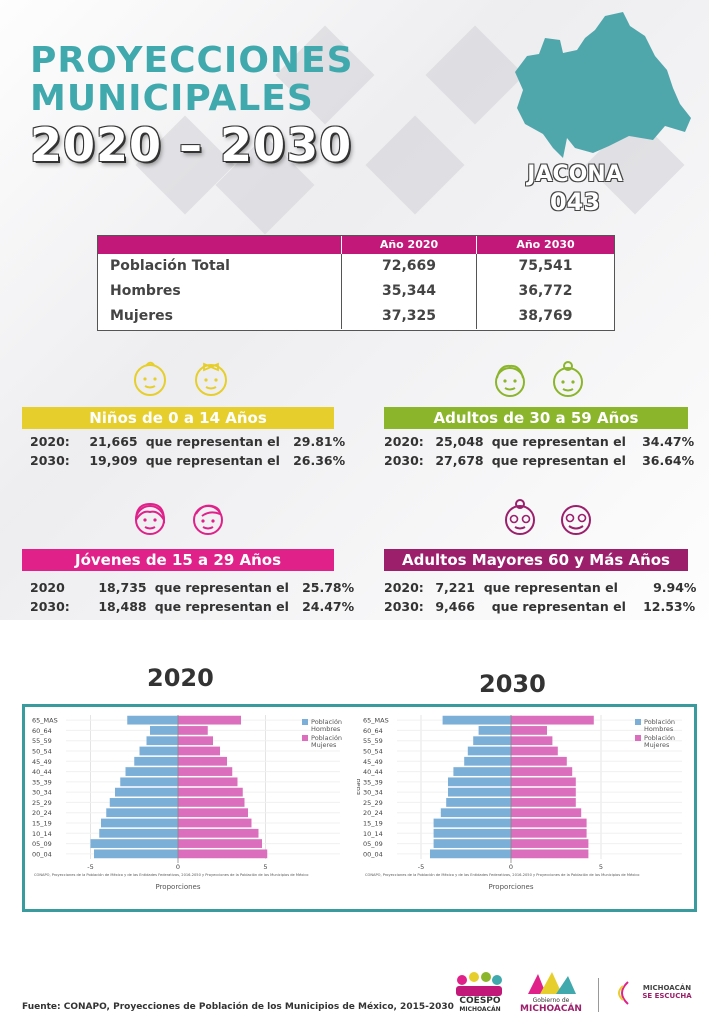  I want to click on value: 25,048, so click(459, 441).